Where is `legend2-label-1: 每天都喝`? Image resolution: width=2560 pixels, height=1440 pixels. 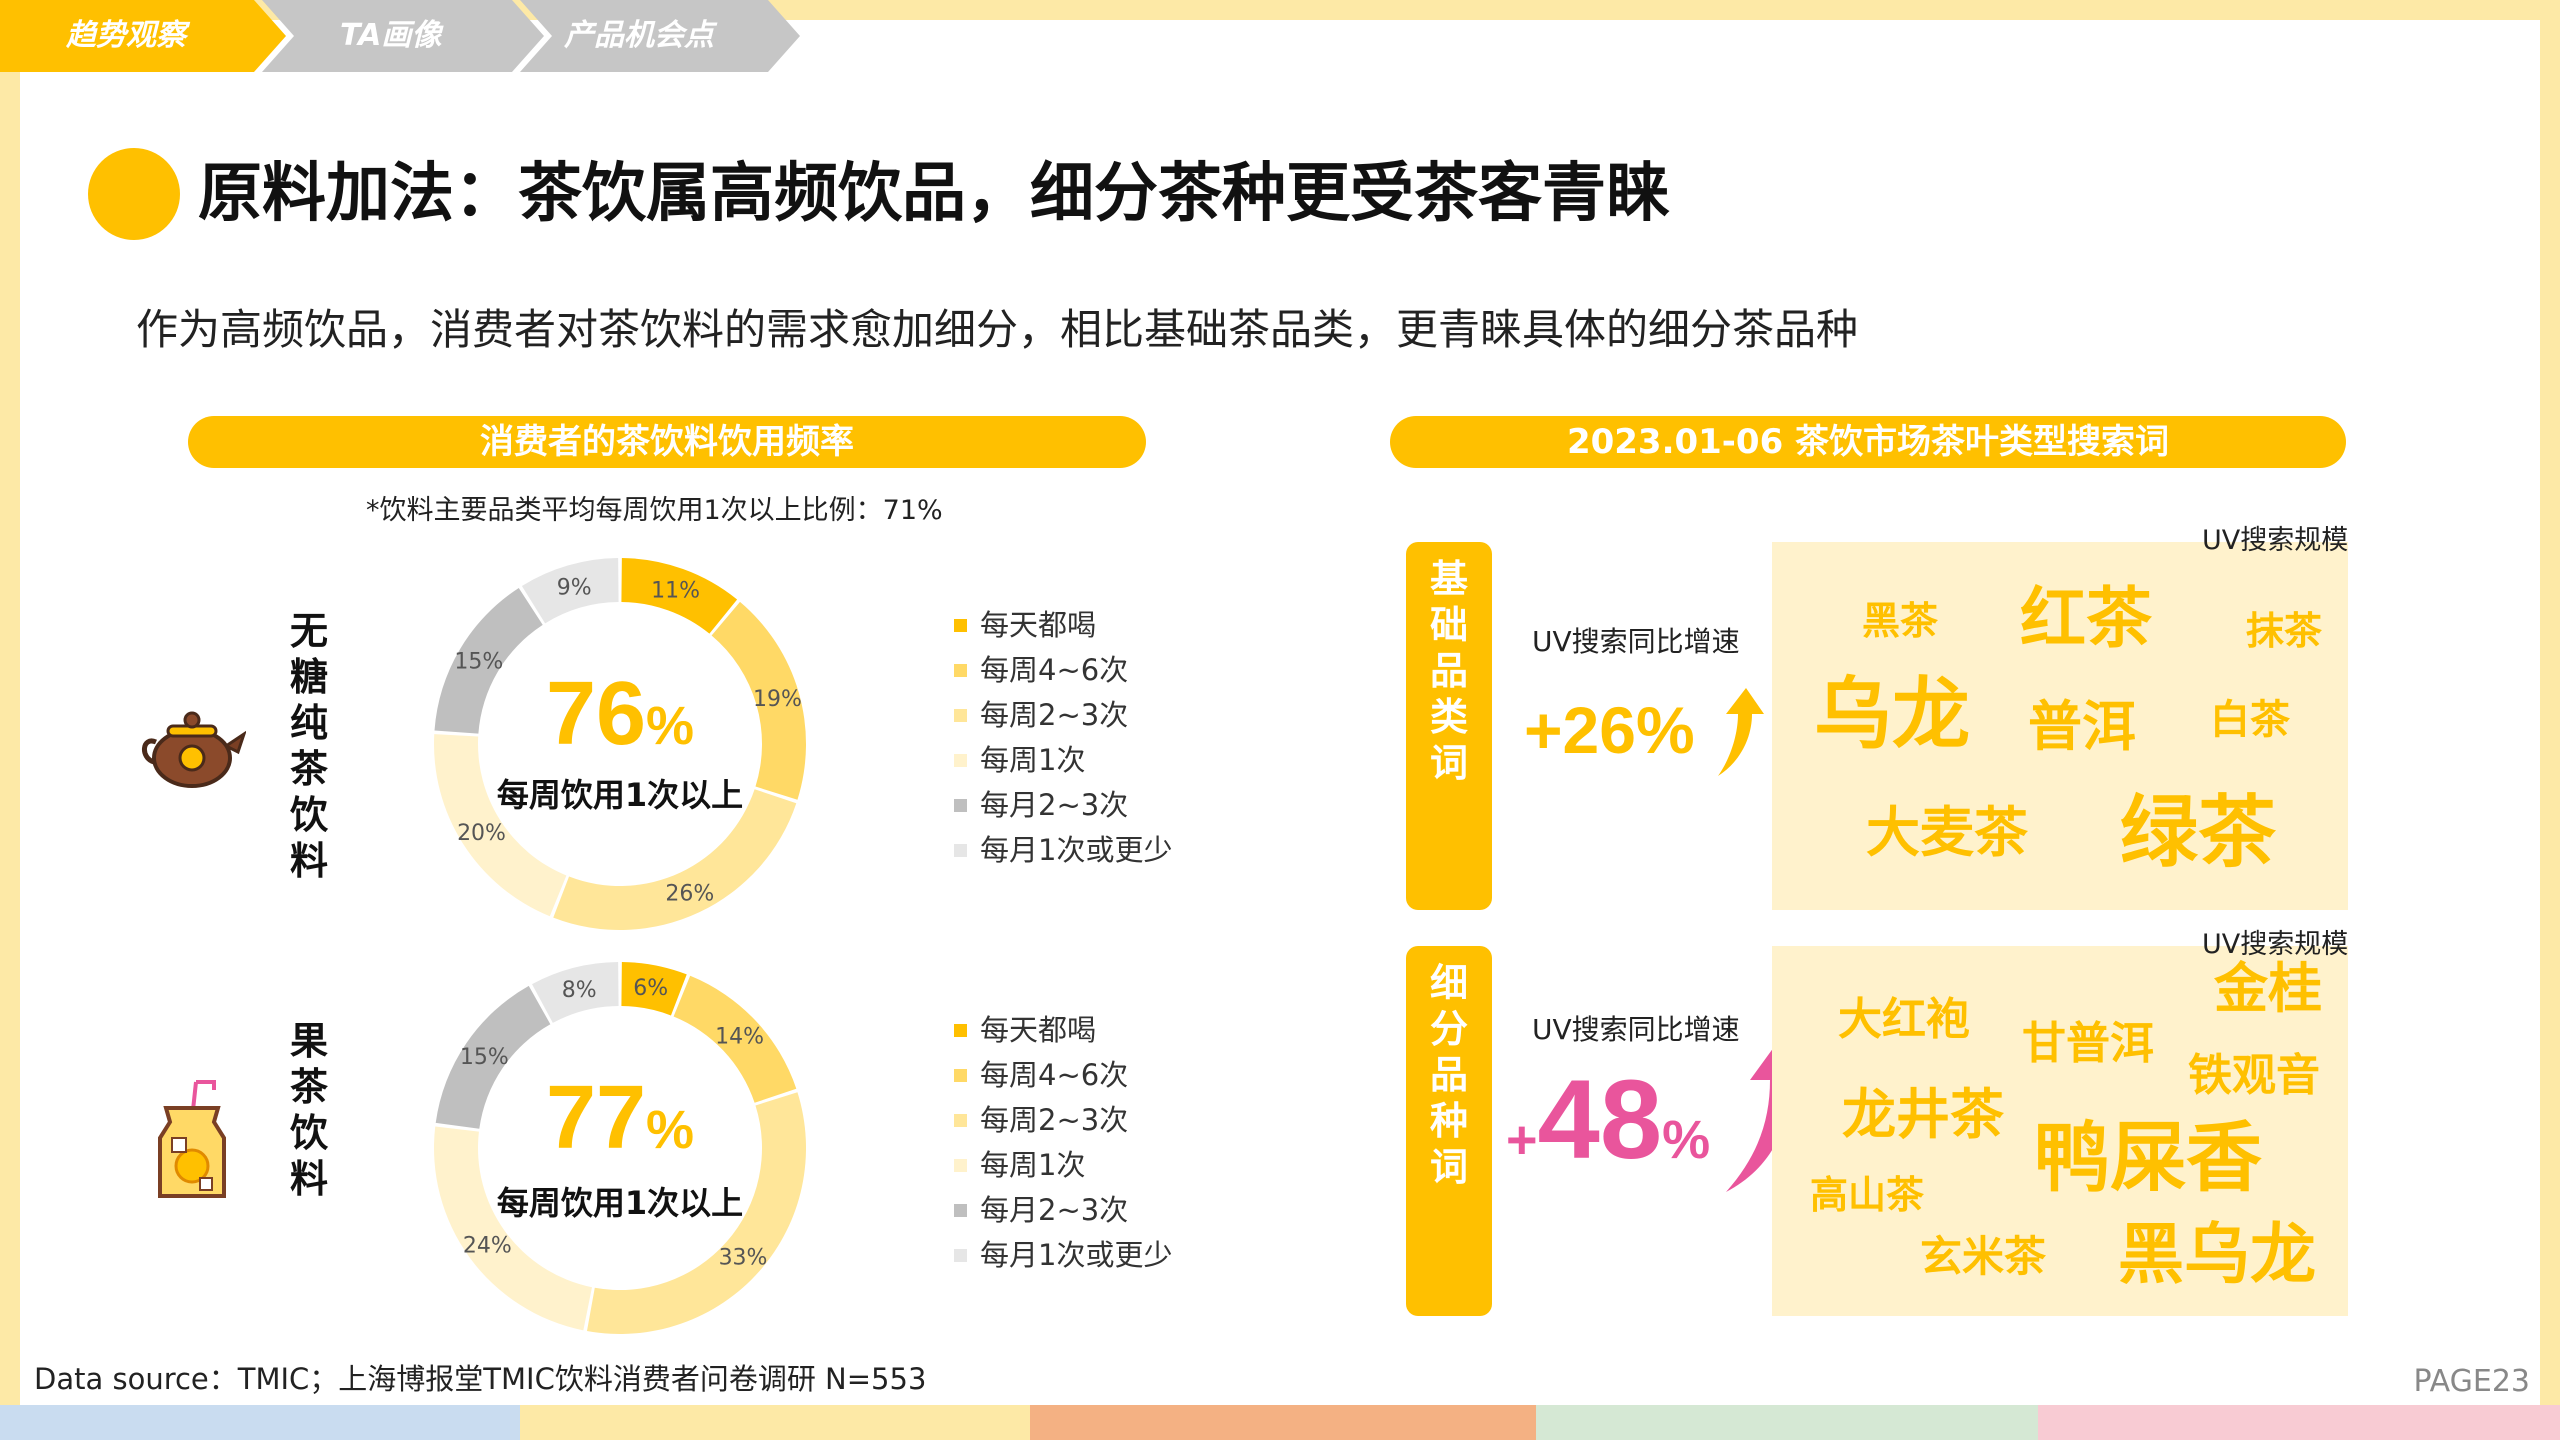 legend2-label-1: 每天都喝 is located at coordinates (1038, 1030).